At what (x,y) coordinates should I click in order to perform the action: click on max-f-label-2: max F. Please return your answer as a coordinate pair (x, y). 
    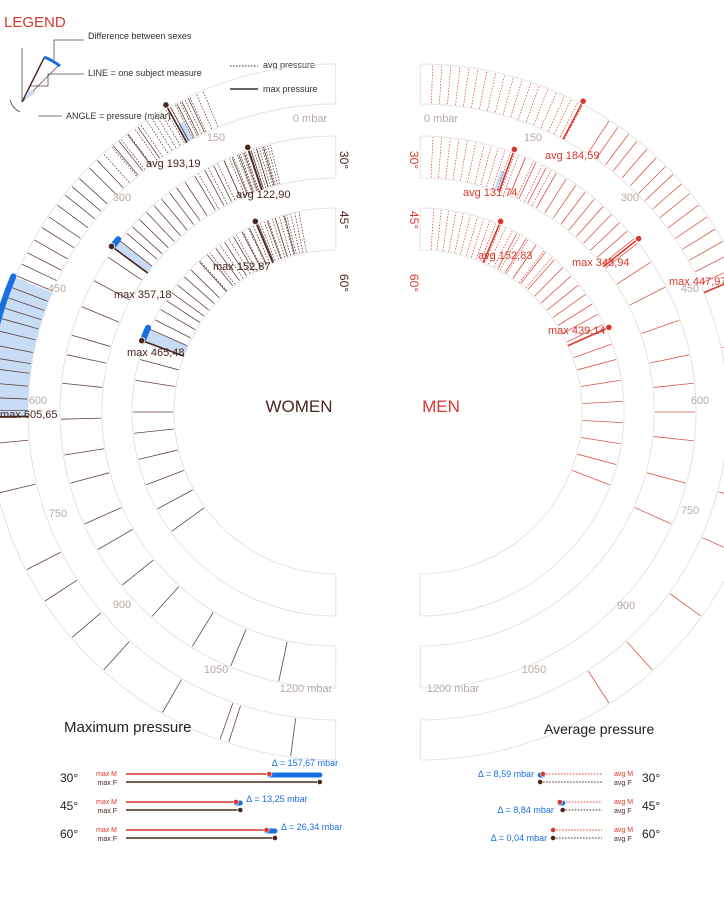
    Looking at the image, I should click on (107, 839).